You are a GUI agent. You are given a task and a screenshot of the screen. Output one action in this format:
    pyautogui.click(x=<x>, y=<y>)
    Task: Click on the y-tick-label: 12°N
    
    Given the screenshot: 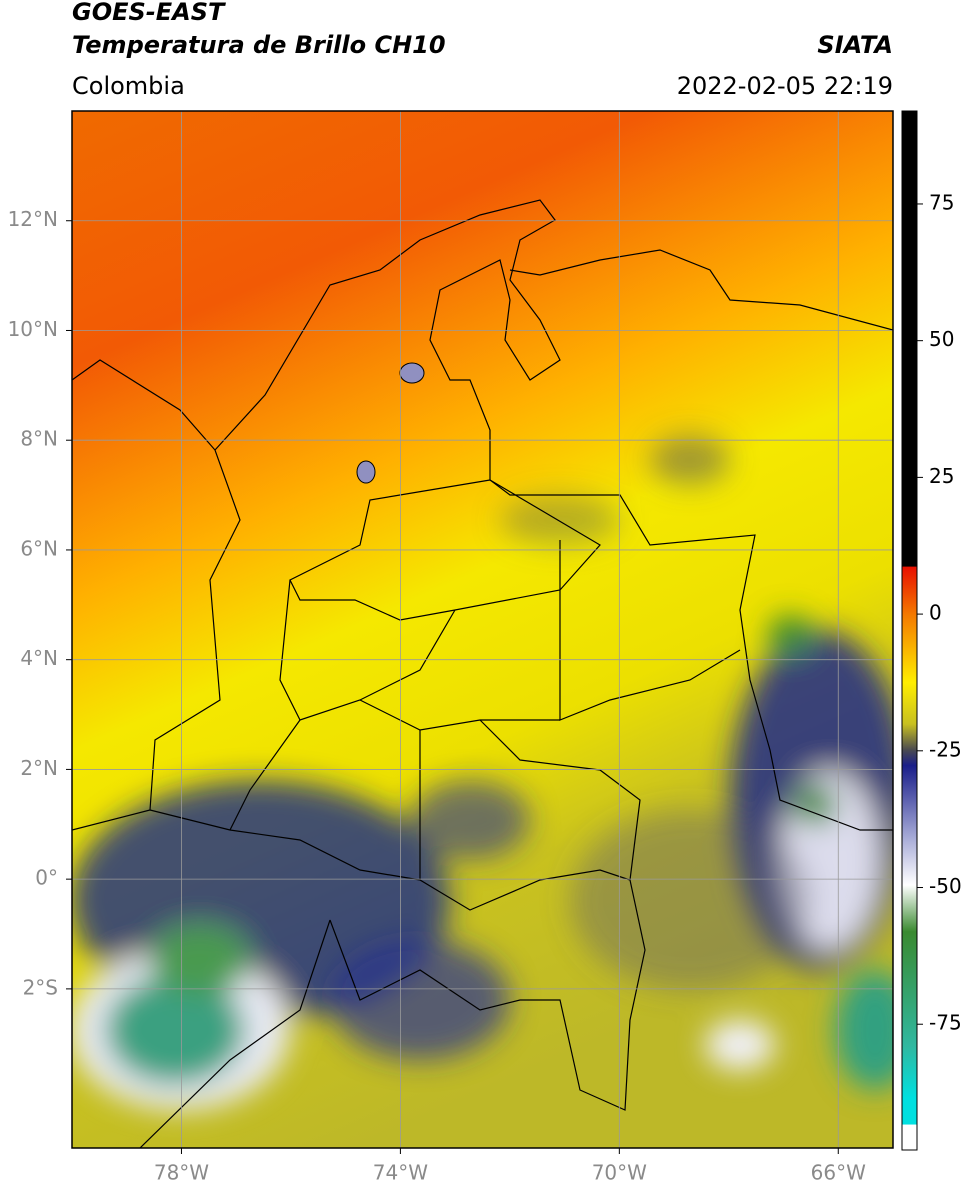 What is the action you would take?
    pyautogui.click(x=33, y=219)
    